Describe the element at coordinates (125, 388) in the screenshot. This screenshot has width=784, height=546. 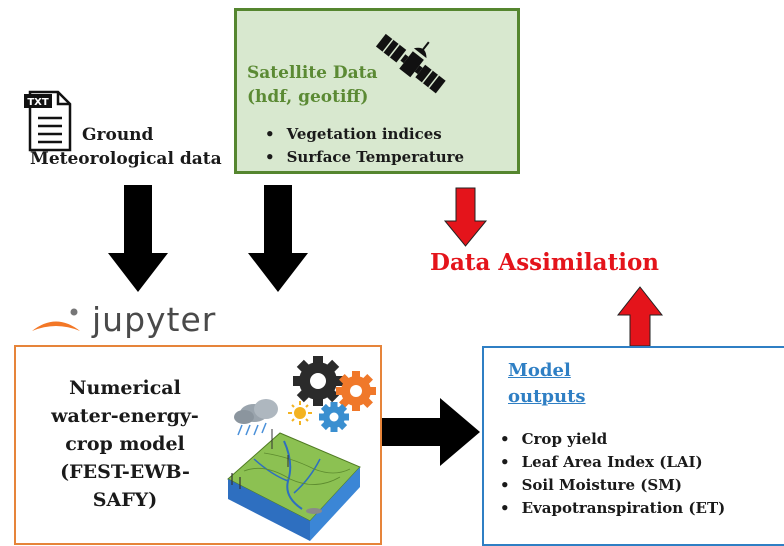
I see `model-line: Numerical` at that location.